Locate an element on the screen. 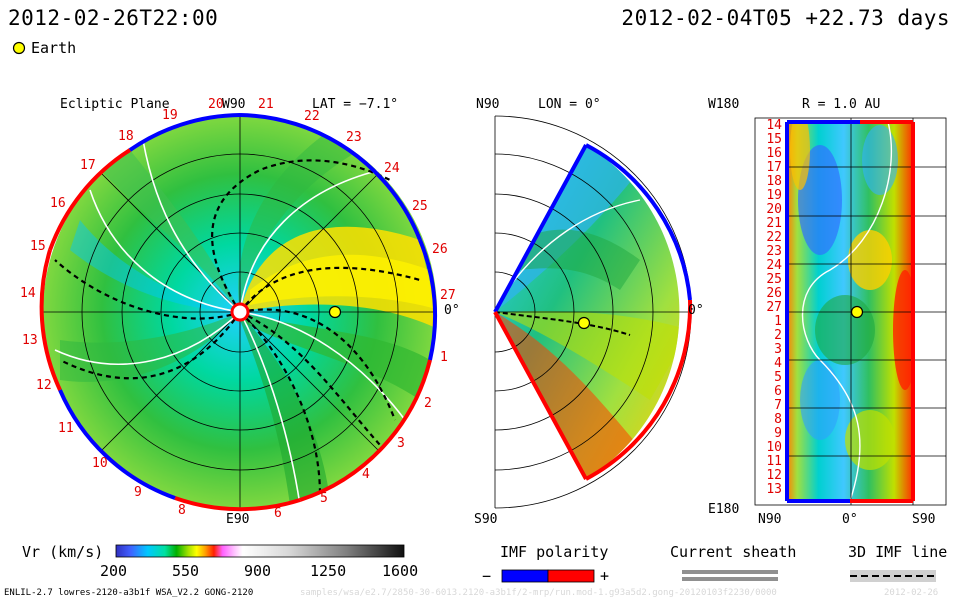  imf-line-label: 3D IMF line is located at coordinates (898, 552).